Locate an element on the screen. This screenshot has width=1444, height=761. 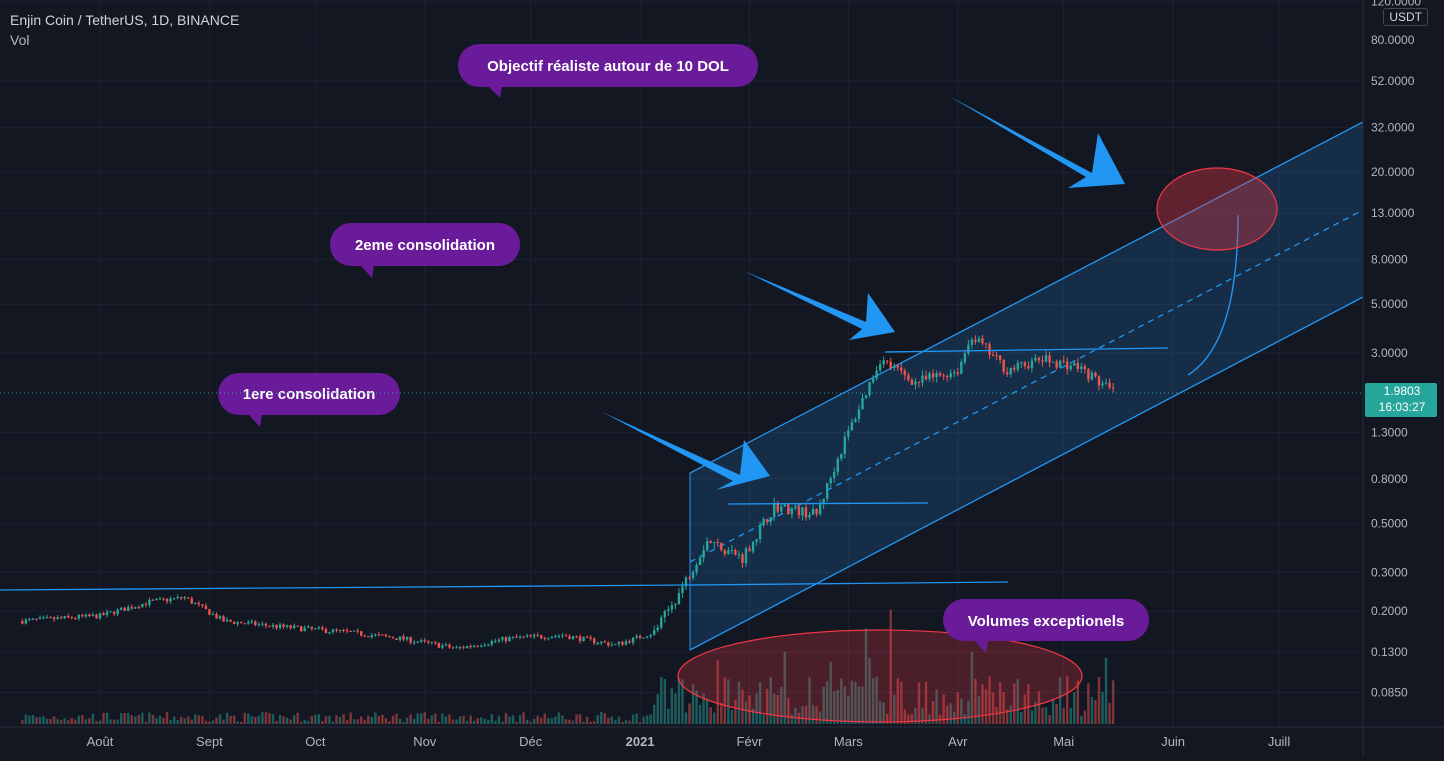
time-tick-label: 2021 is located at coordinates (640, 741).